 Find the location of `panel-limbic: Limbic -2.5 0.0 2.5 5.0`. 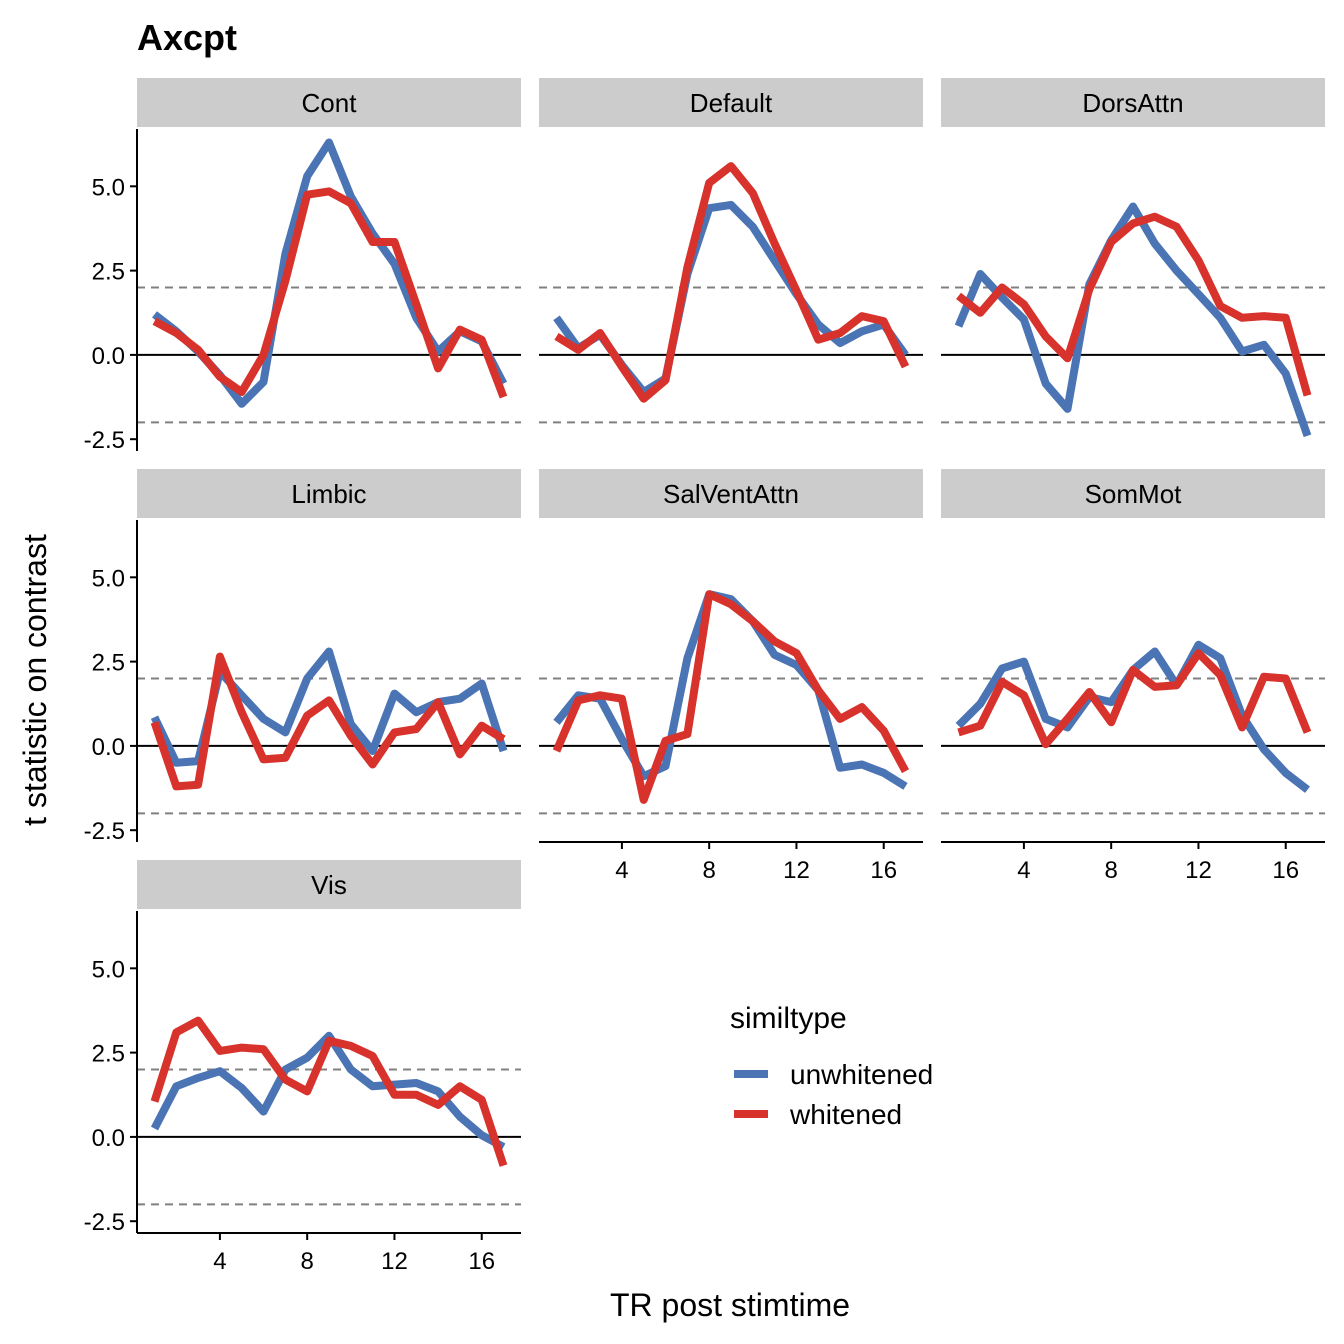

panel-limbic: Limbic -2.5 0.0 2.5 5.0 is located at coordinates (302, 657).